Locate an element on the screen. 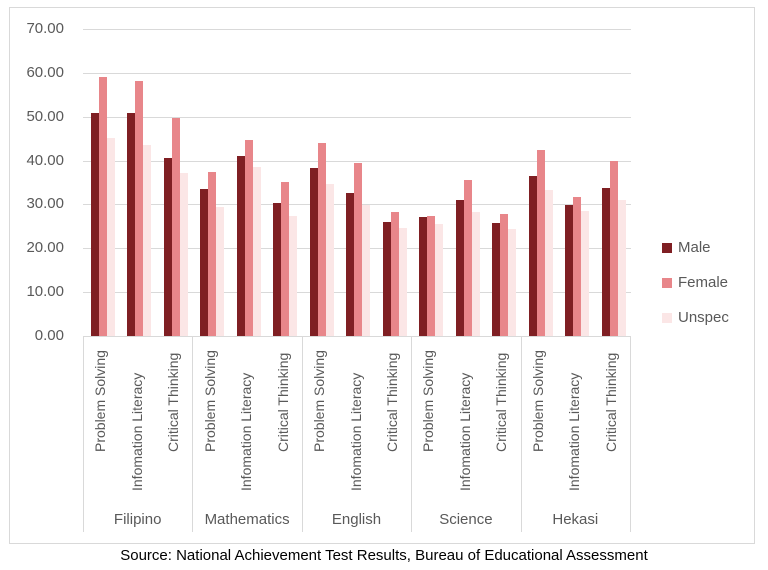  x-group-label: Filipino is located at coordinates (137, 519).